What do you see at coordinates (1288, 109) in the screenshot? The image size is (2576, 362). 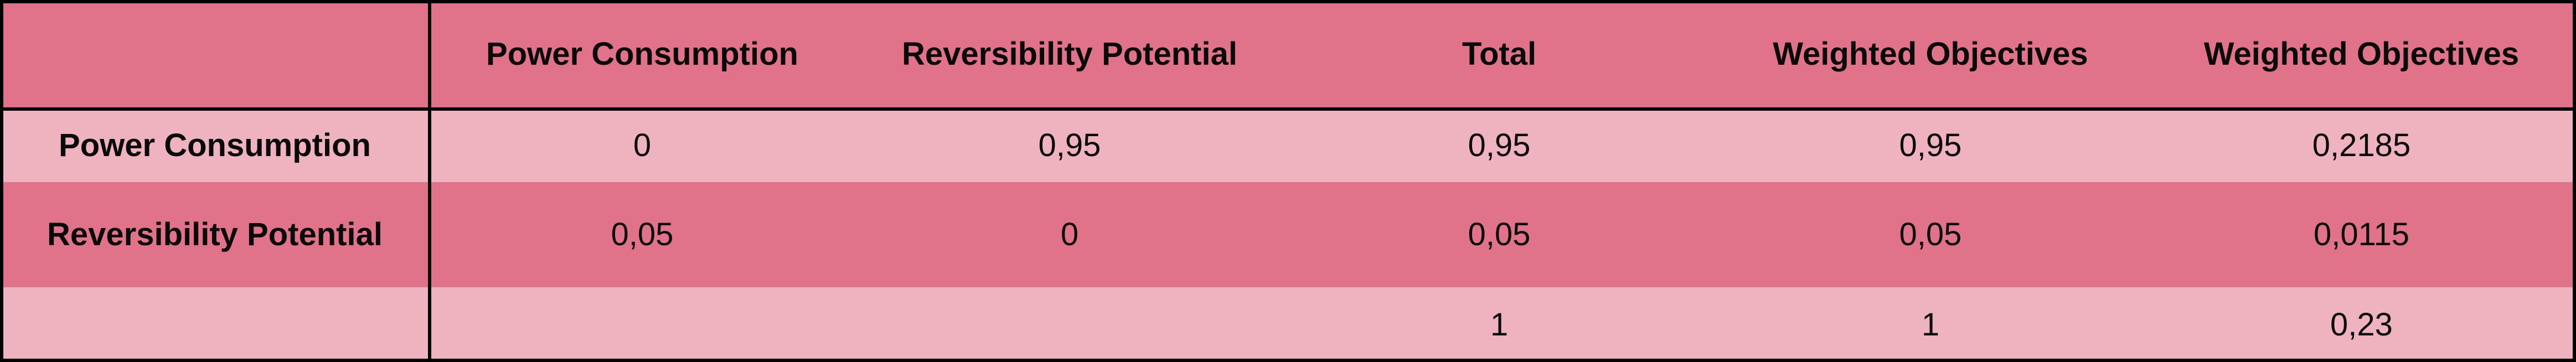 I see `column-header-divider` at bounding box center [1288, 109].